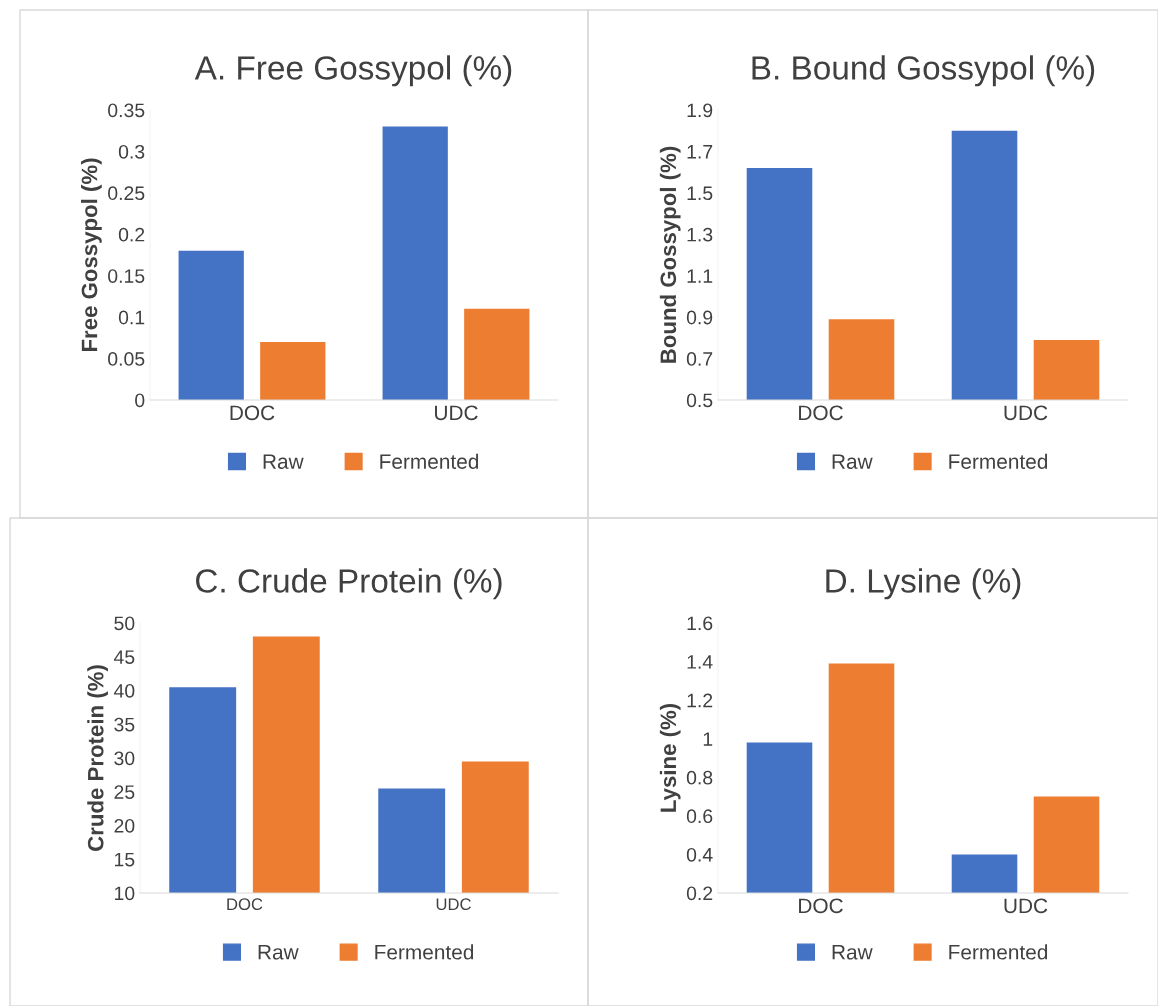 The height and width of the screenshot is (1006, 1158). What do you see at coordinates (700, 234) in the screenshot?
I see `y-tick-label: 1.3` at bounding box center [700, 234].